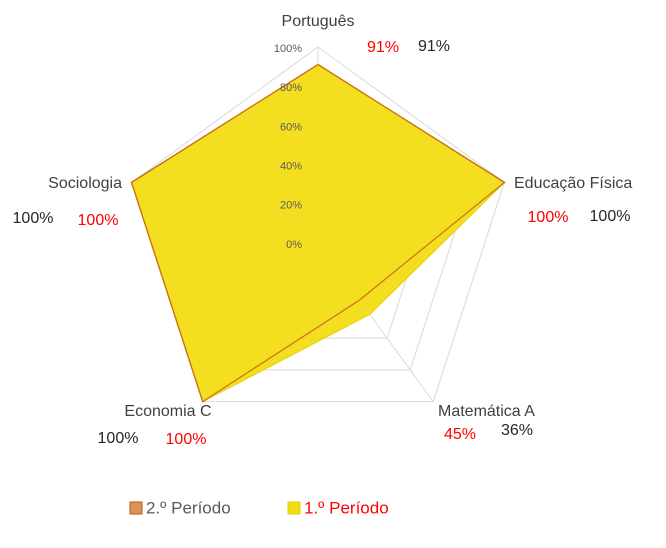 Image resolution: width=666 pixels, height=548 pixels. What do you see at coordinates (318, 21) in the screenshot?
I see `category-label: Português` at bounding box center [318, 21].